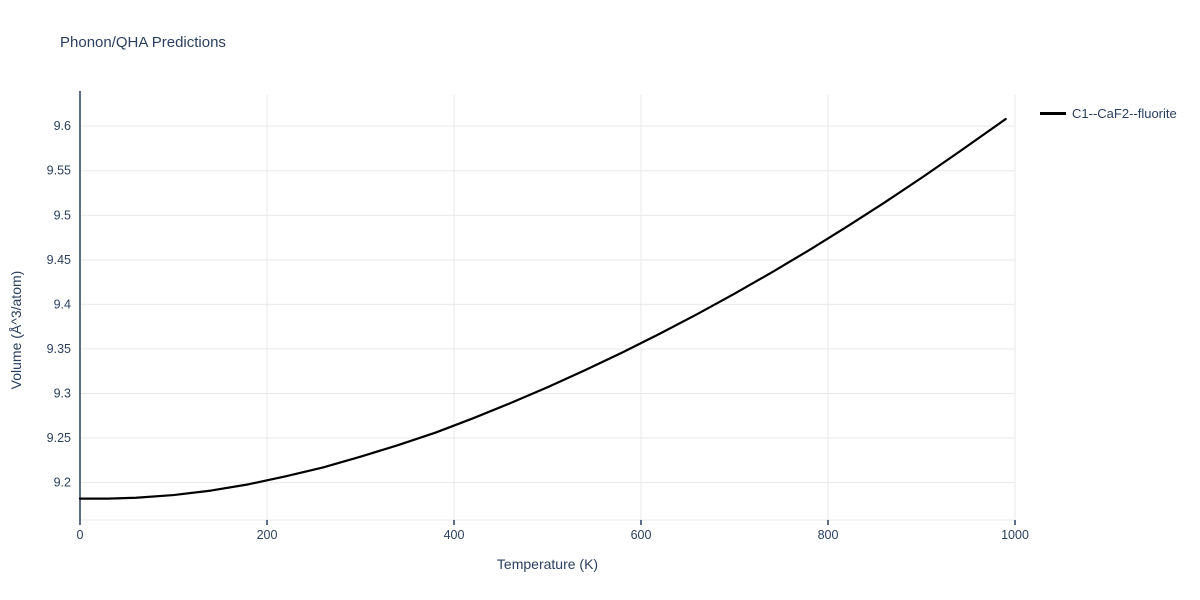 The image size is (1200, 600). What do you see at coordinates (59, 171) in the screenshot?
I see `y-tick-label: 9.55` at bounding box center [59, 171].